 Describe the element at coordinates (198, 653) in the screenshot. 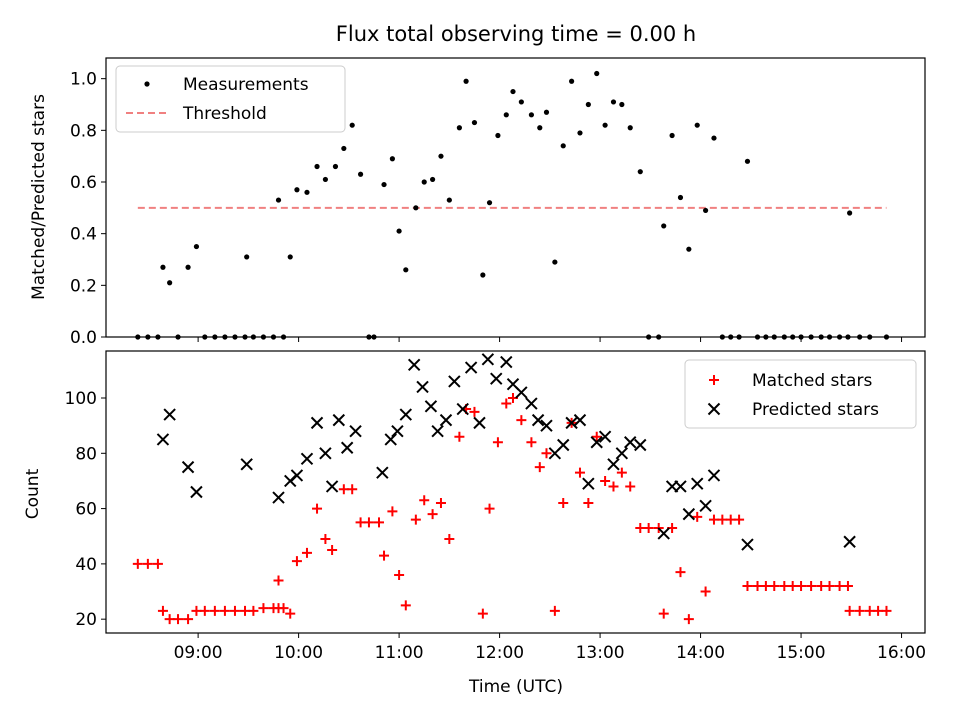

I see `bottom-x-tick-label: 09:00` at that location.